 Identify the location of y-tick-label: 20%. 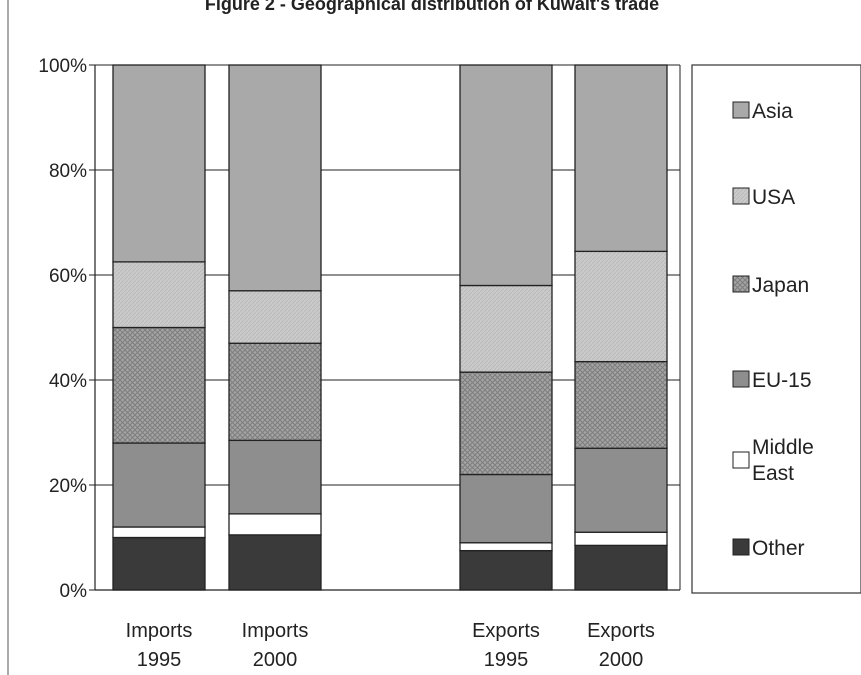
(68, 486).